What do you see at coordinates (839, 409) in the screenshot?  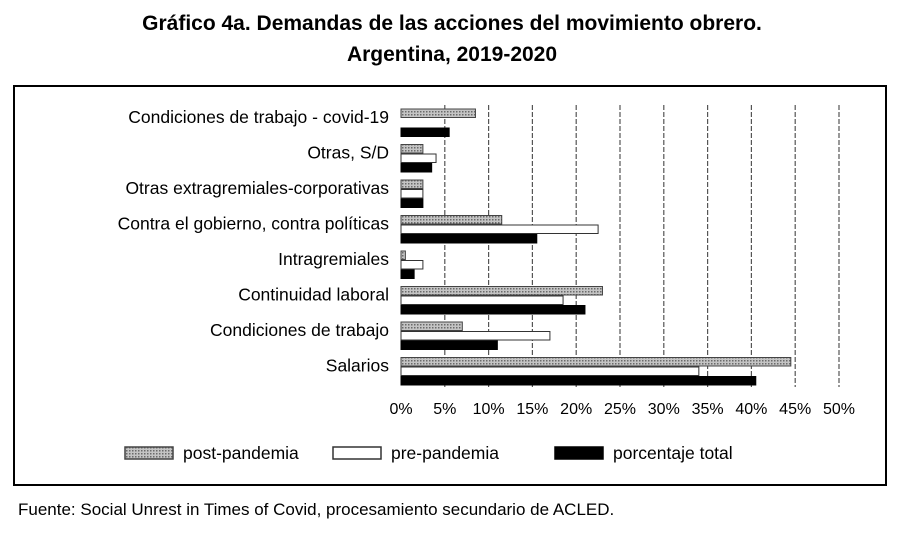 I see `x-tick-label: 50%` at bounding box center [839, 409].